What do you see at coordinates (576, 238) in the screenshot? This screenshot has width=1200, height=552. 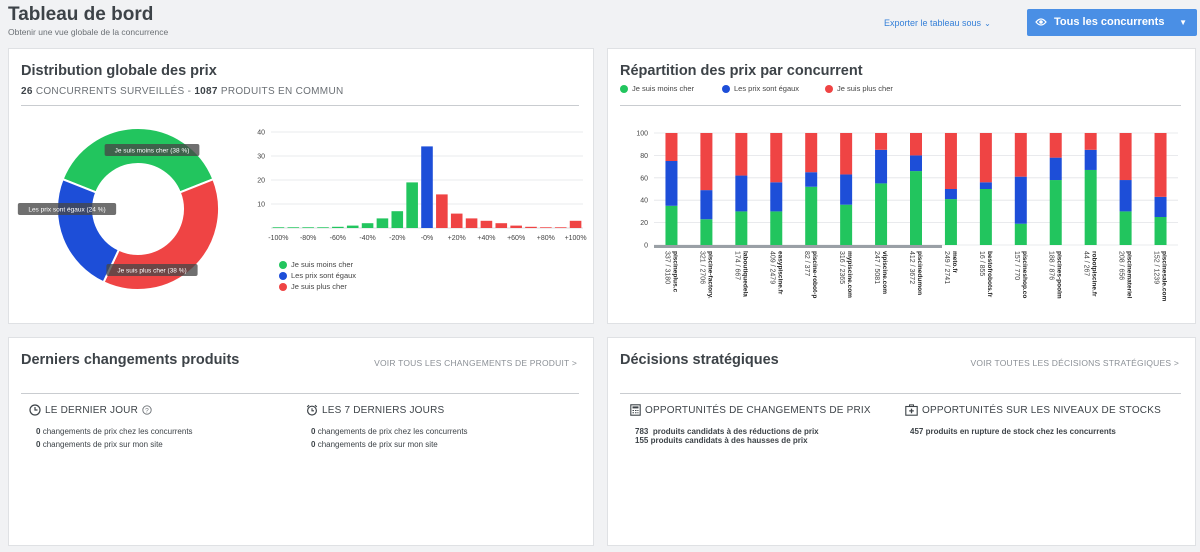 I see `x-tick-label: +100%` at bounding box center [576, 238].